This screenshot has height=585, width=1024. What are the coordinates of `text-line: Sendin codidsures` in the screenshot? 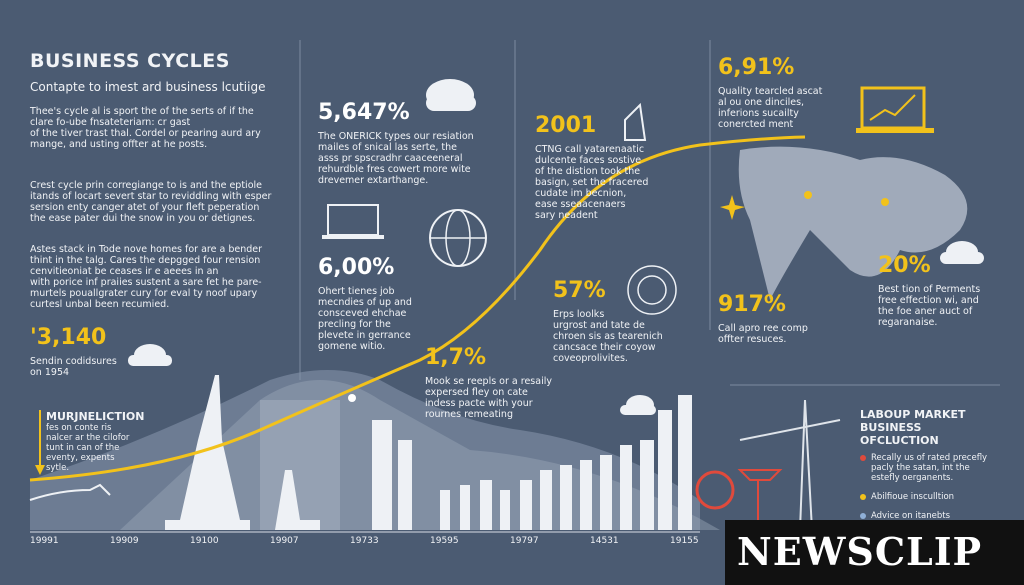 It's located at (73, 361).